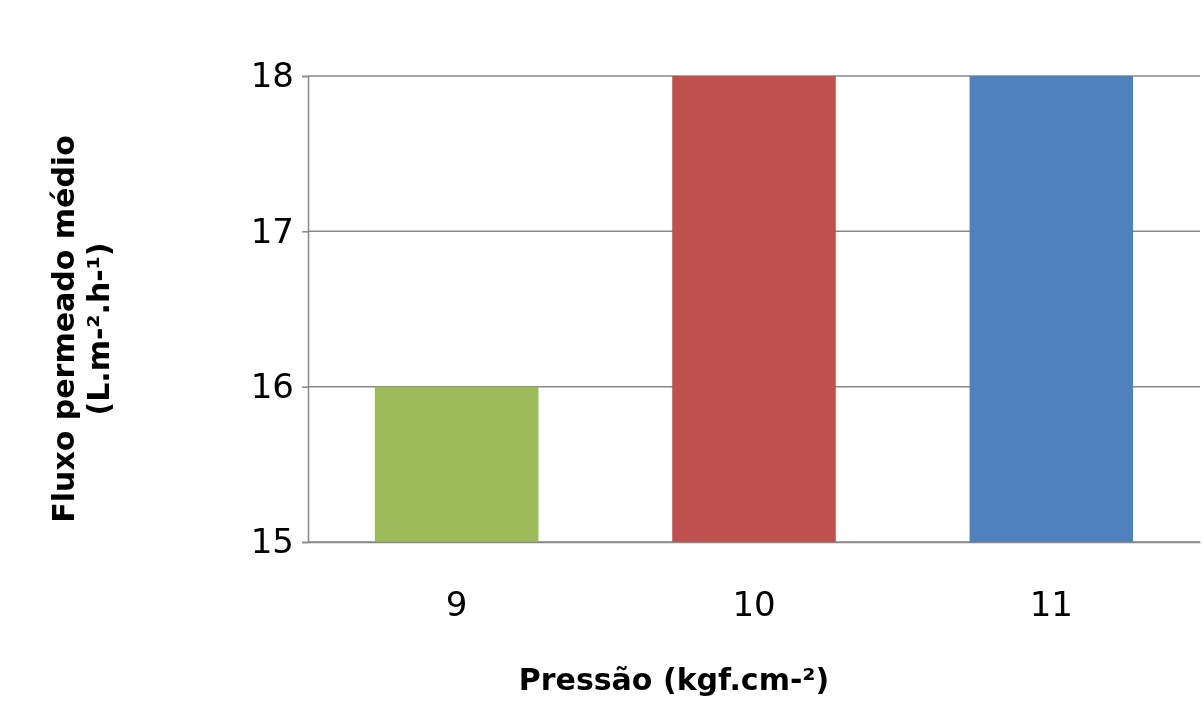  What do you see at coordinates (754, 604) in the screenshot?
I see `x-tick-label: 10` at bounding box center [754, 604].